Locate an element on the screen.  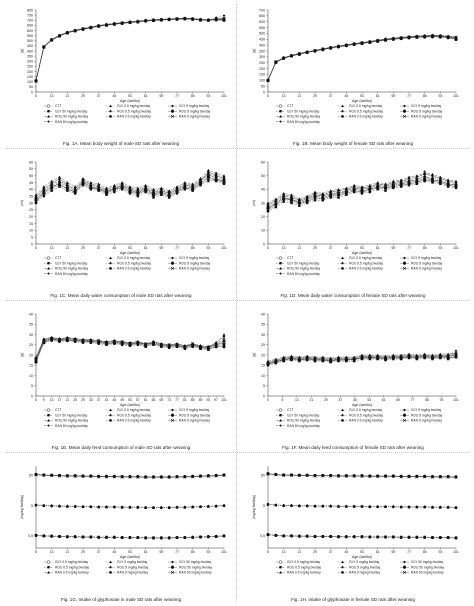
y-tick-label: 25 is located at coordinates (31, 345).